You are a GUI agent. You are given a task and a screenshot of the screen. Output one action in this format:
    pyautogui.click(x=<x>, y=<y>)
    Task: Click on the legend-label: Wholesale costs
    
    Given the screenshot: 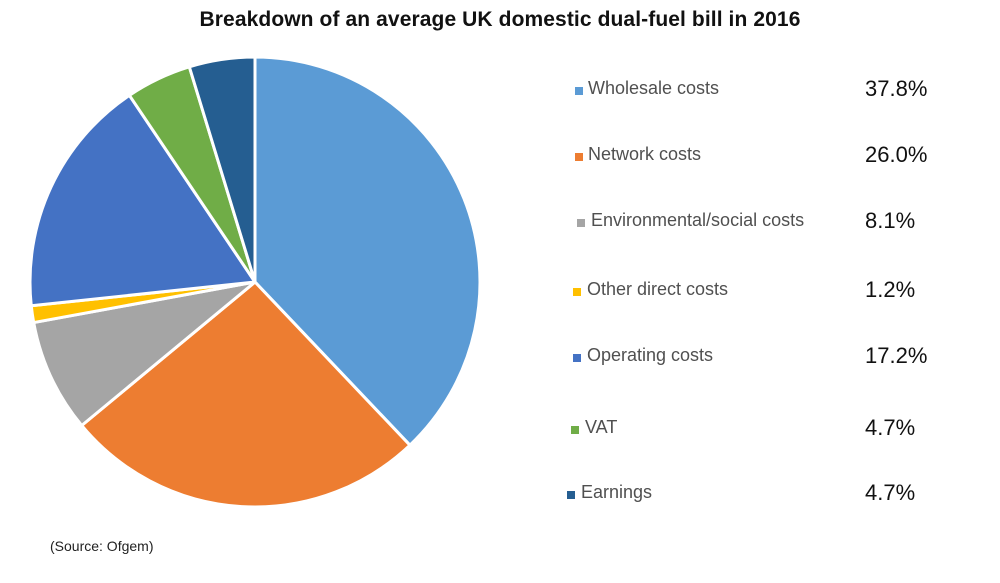 What is the action you would take?
    pyautogui.click(x=654, y=88)
    